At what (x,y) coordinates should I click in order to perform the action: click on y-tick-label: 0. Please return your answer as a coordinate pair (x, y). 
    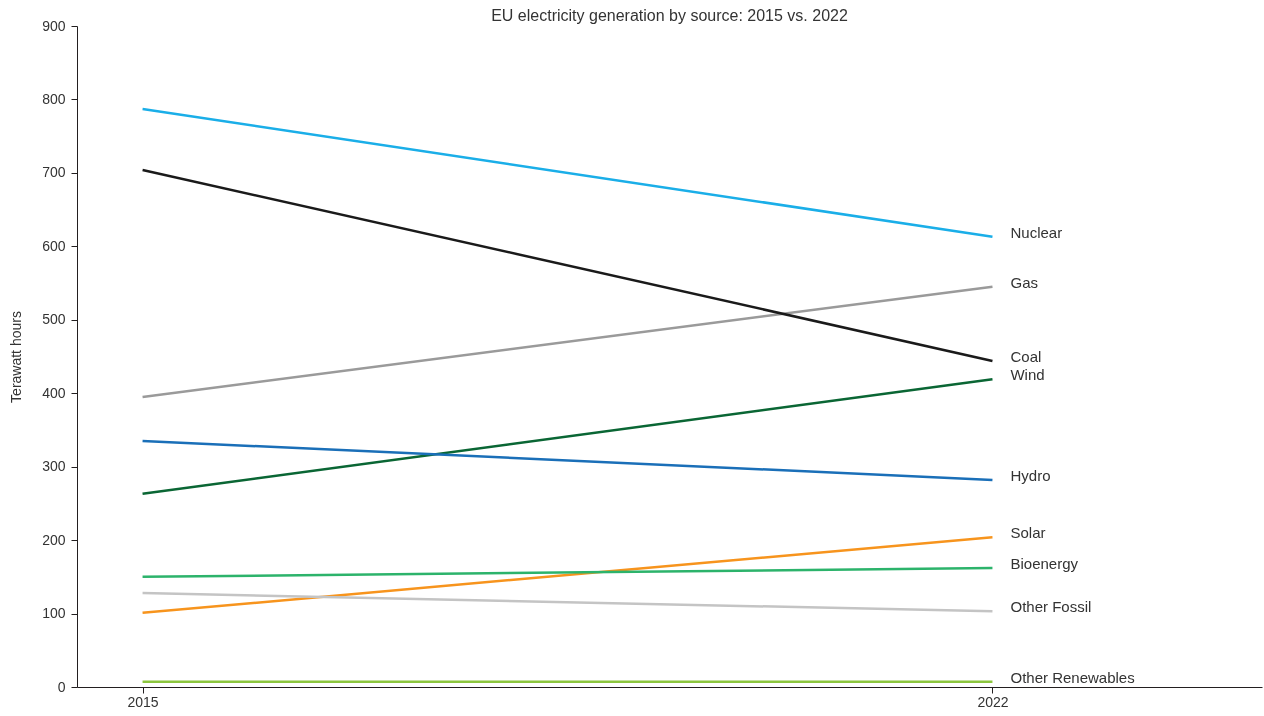
    Looking at the image, I should click on (61, 686).